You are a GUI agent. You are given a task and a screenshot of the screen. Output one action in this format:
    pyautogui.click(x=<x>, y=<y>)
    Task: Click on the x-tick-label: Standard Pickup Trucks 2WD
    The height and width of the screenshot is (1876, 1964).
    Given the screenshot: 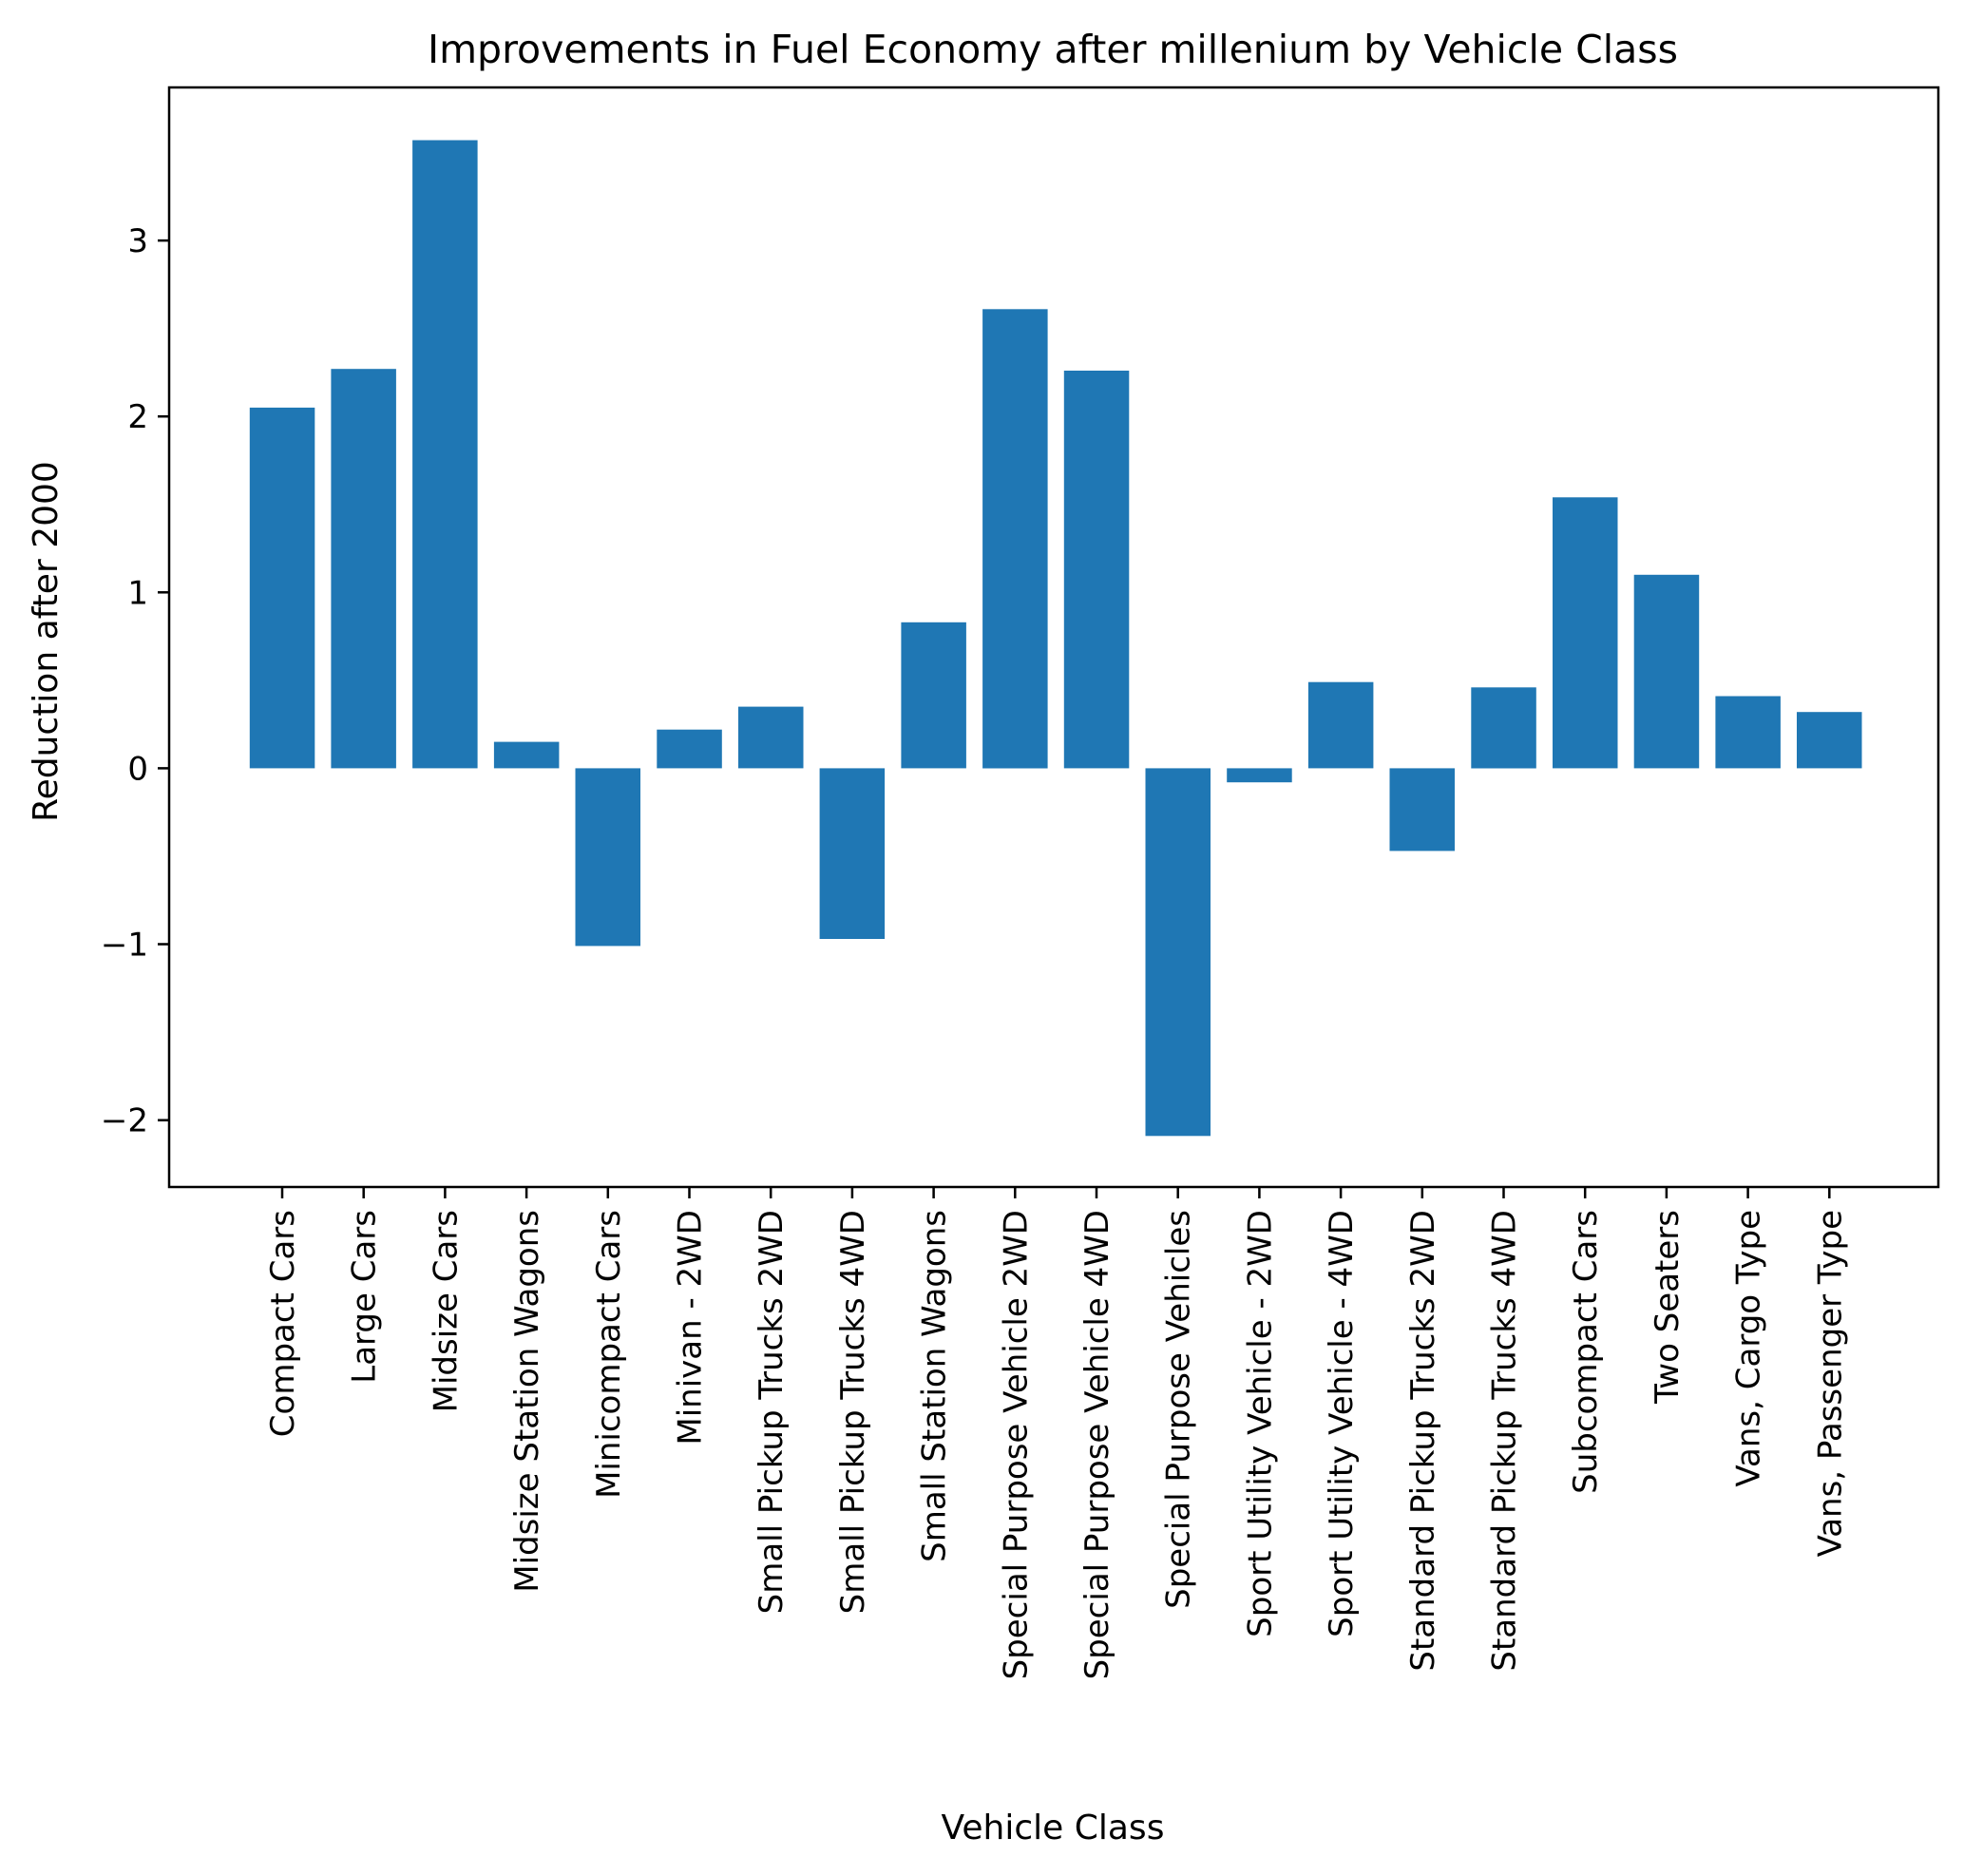 What is the action you would take?
    pyautogui.click(x=1423, y=1441)
    